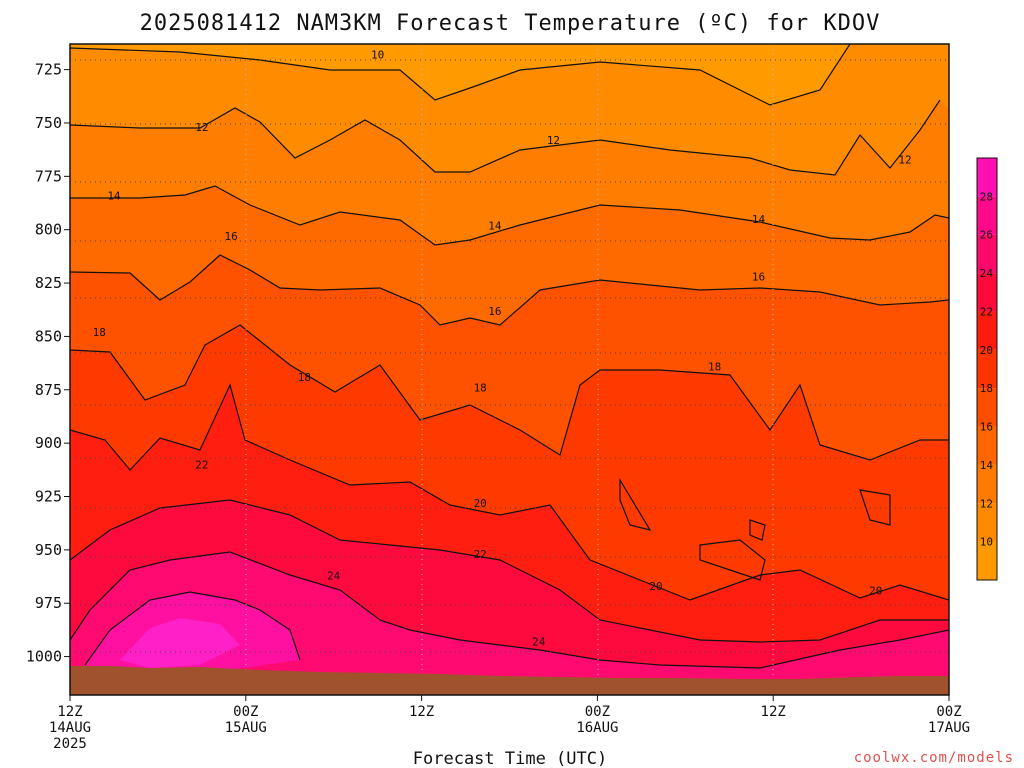 The image size is (1024, 768). I want to click on colorbar-label: 12, so click(986, 503).